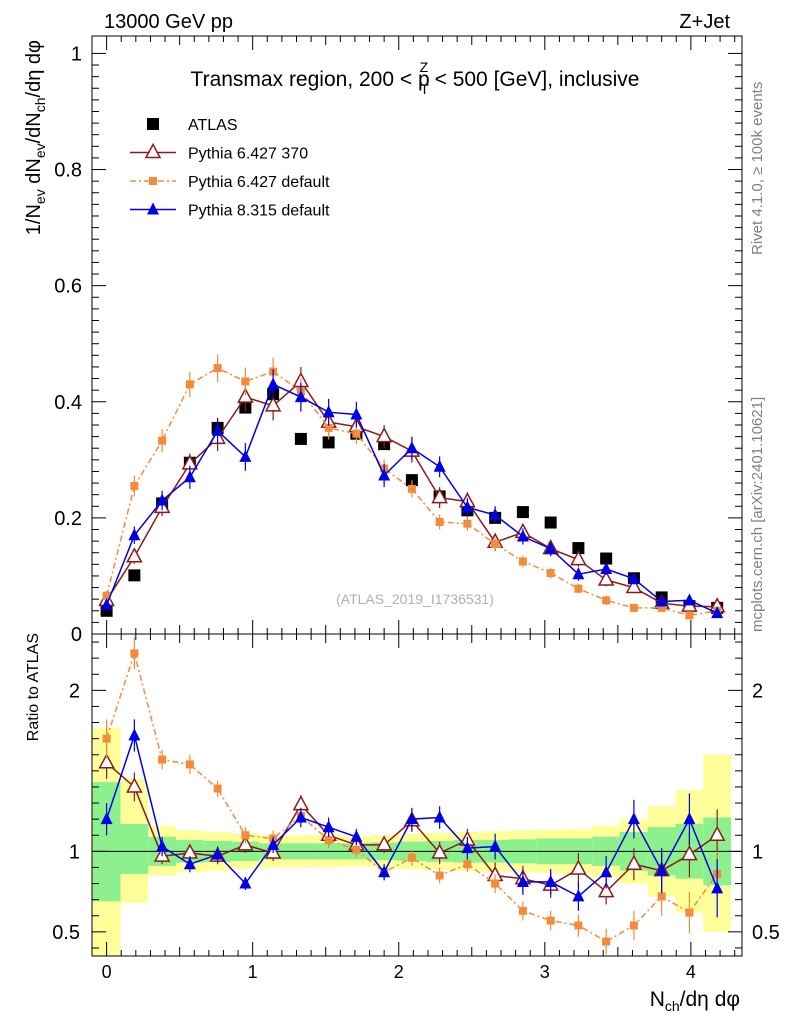  I want to click on title-sub: T, so click(424, 89).